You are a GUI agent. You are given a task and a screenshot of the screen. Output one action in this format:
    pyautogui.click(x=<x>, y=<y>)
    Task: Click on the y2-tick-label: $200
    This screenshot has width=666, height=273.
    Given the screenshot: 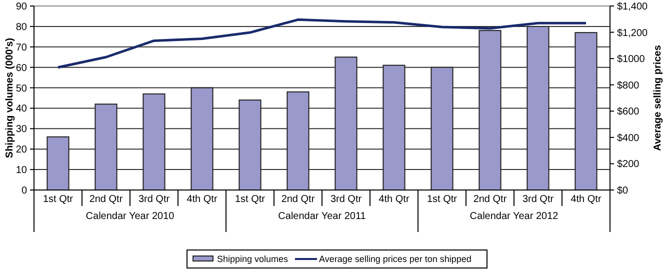 What is the action you would take?
    pyautogui.click(x=628, y=164)
    